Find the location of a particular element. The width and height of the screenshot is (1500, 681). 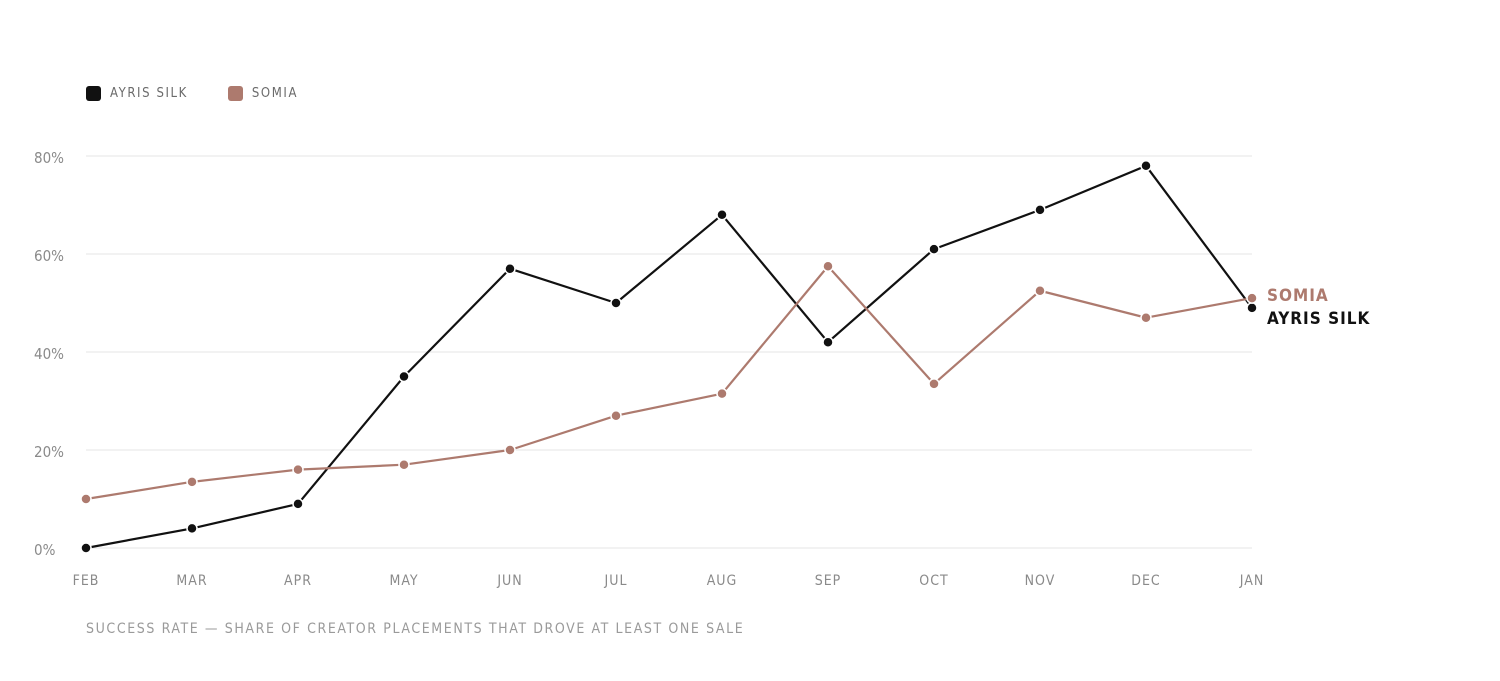

legend: AYRIS SILK SOMIA is located at coordinates (212, 93).